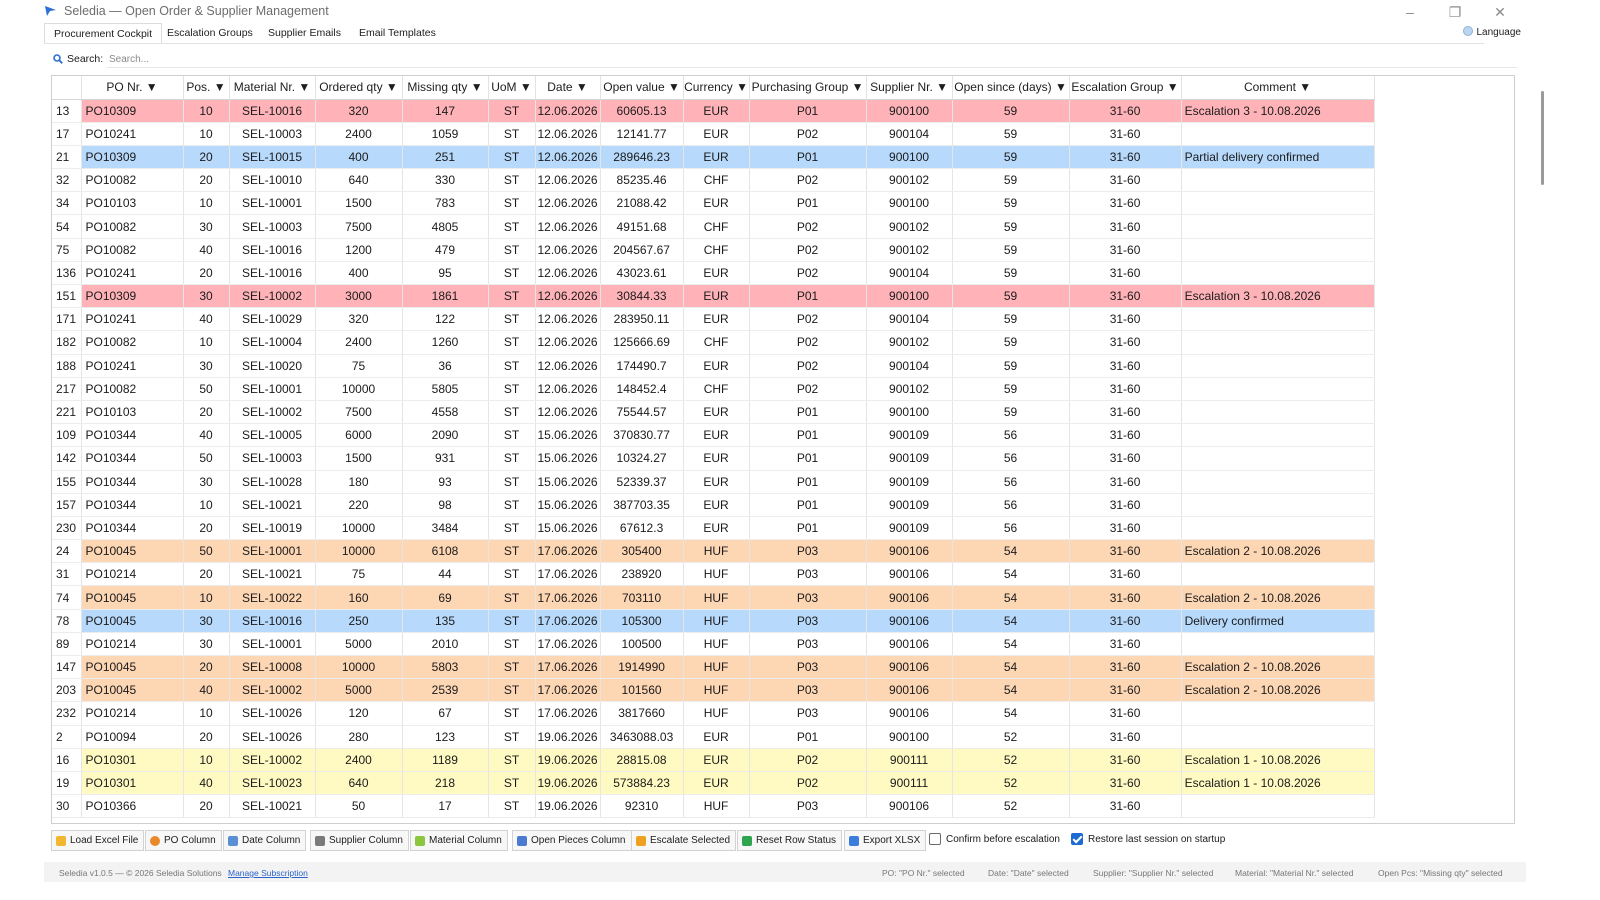 The image size is (1600, 900). Describe the element at coordinates (1011, 505) in the screenshot. I see `open-since-cell: 56` at that location.